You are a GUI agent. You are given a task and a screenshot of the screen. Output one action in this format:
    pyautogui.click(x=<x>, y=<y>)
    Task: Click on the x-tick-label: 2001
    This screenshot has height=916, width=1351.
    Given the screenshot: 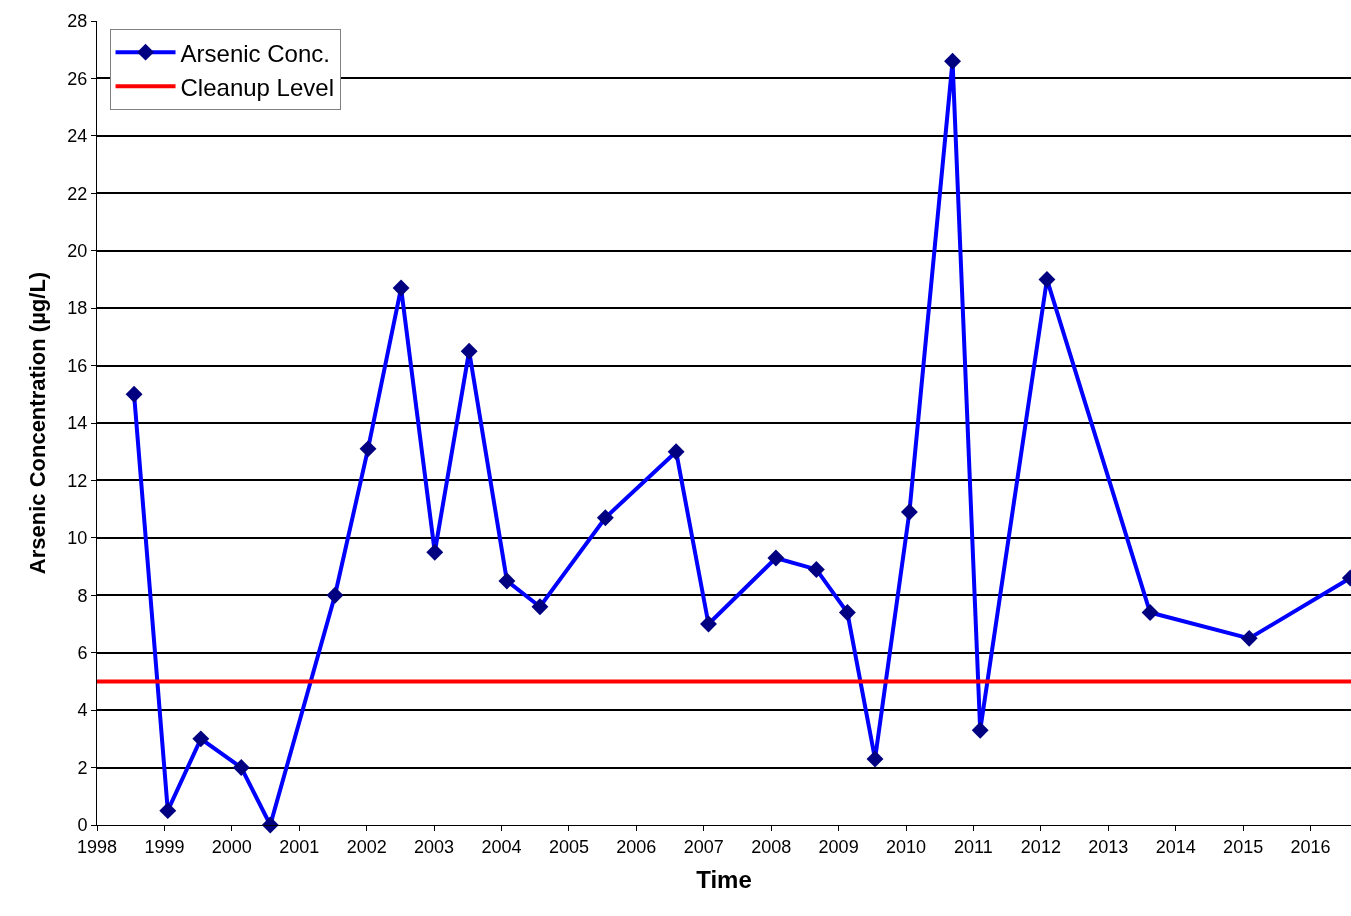 What is the action you would take?
    pyautogui.click(x=299, y=846)
    